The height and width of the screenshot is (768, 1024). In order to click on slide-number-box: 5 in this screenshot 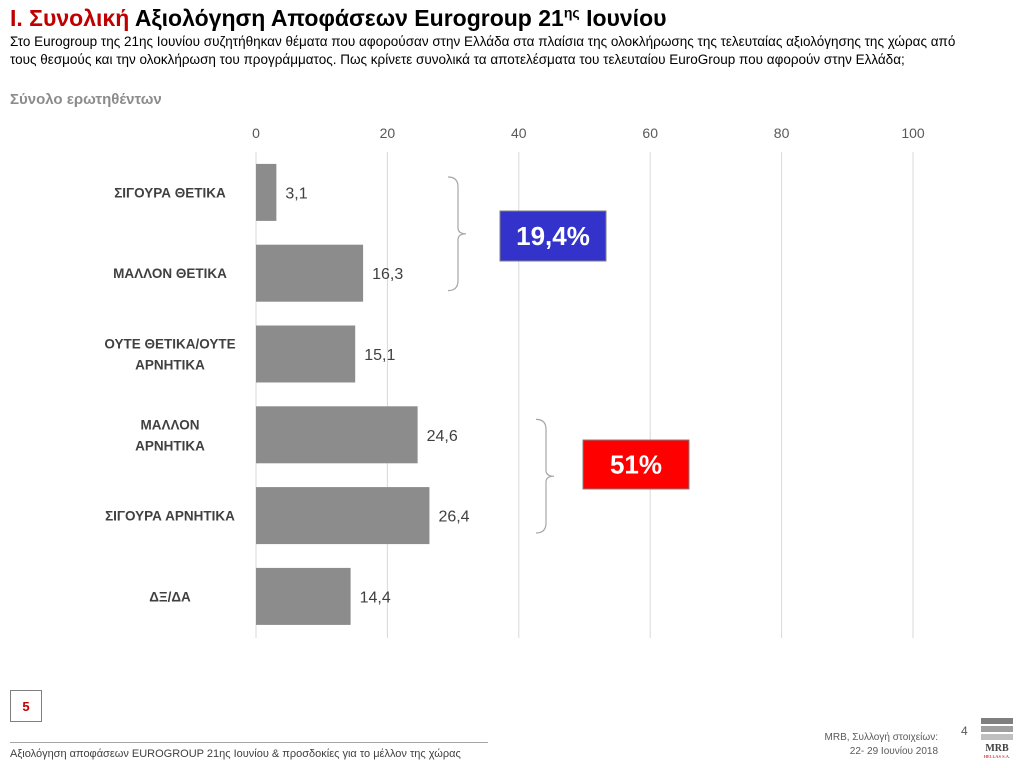, I will do `click(26, 706)`.